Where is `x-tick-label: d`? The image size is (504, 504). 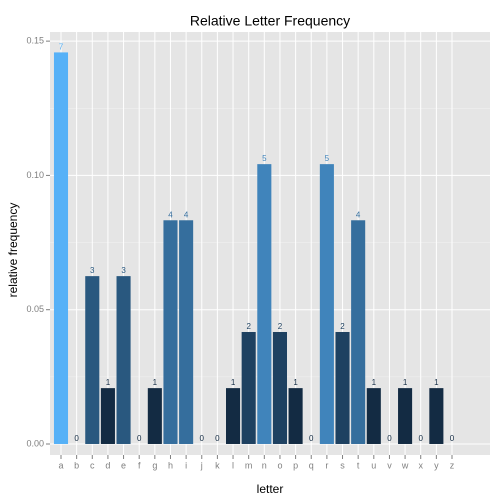
x-tick-label: d is located at coordinates (107, 465).